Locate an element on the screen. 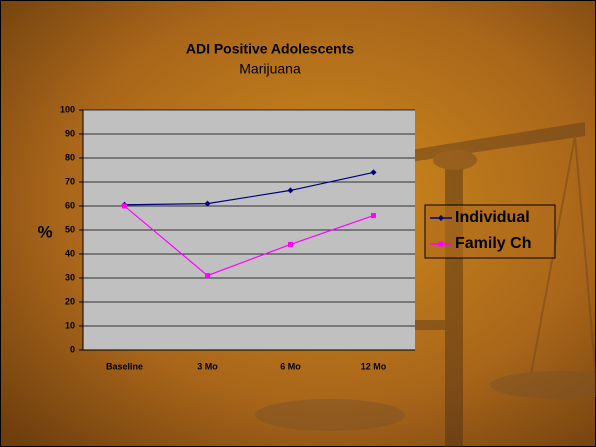 Image resolution: width=596 pixels, height=447 pixels. x-tick-label: 12 Mo is located at coordinates (374, 366).